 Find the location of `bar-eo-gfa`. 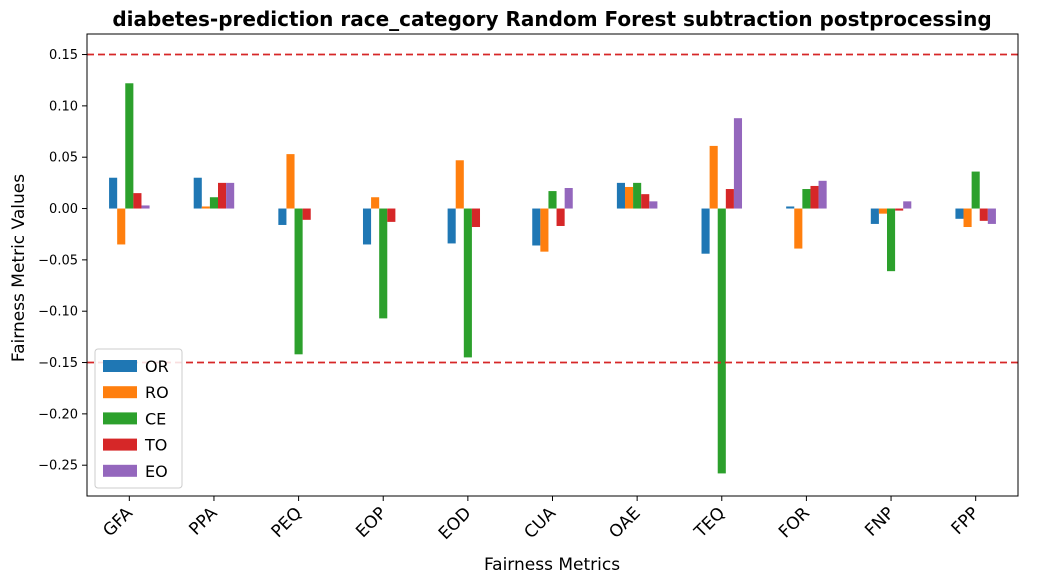

bar-eo-gfa is located at coordinates (145, 207).